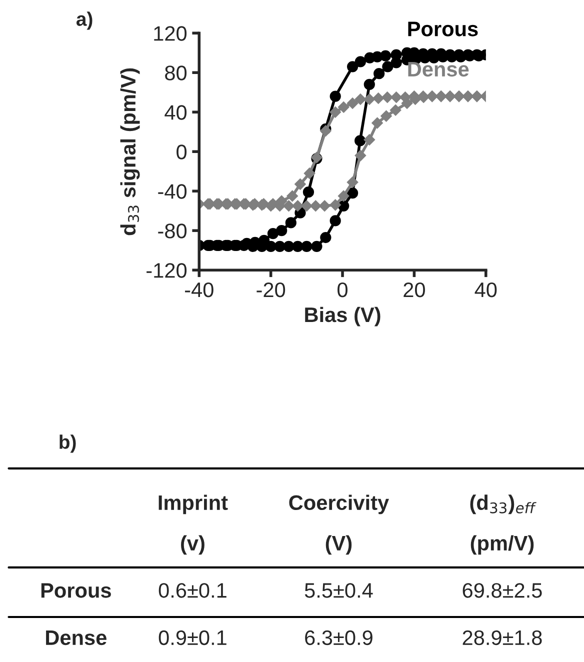 The image size is (584, 662). Describe the element at coordinates (485, 290) in the screenshot. I see `x-tick-label: 40` at that location.